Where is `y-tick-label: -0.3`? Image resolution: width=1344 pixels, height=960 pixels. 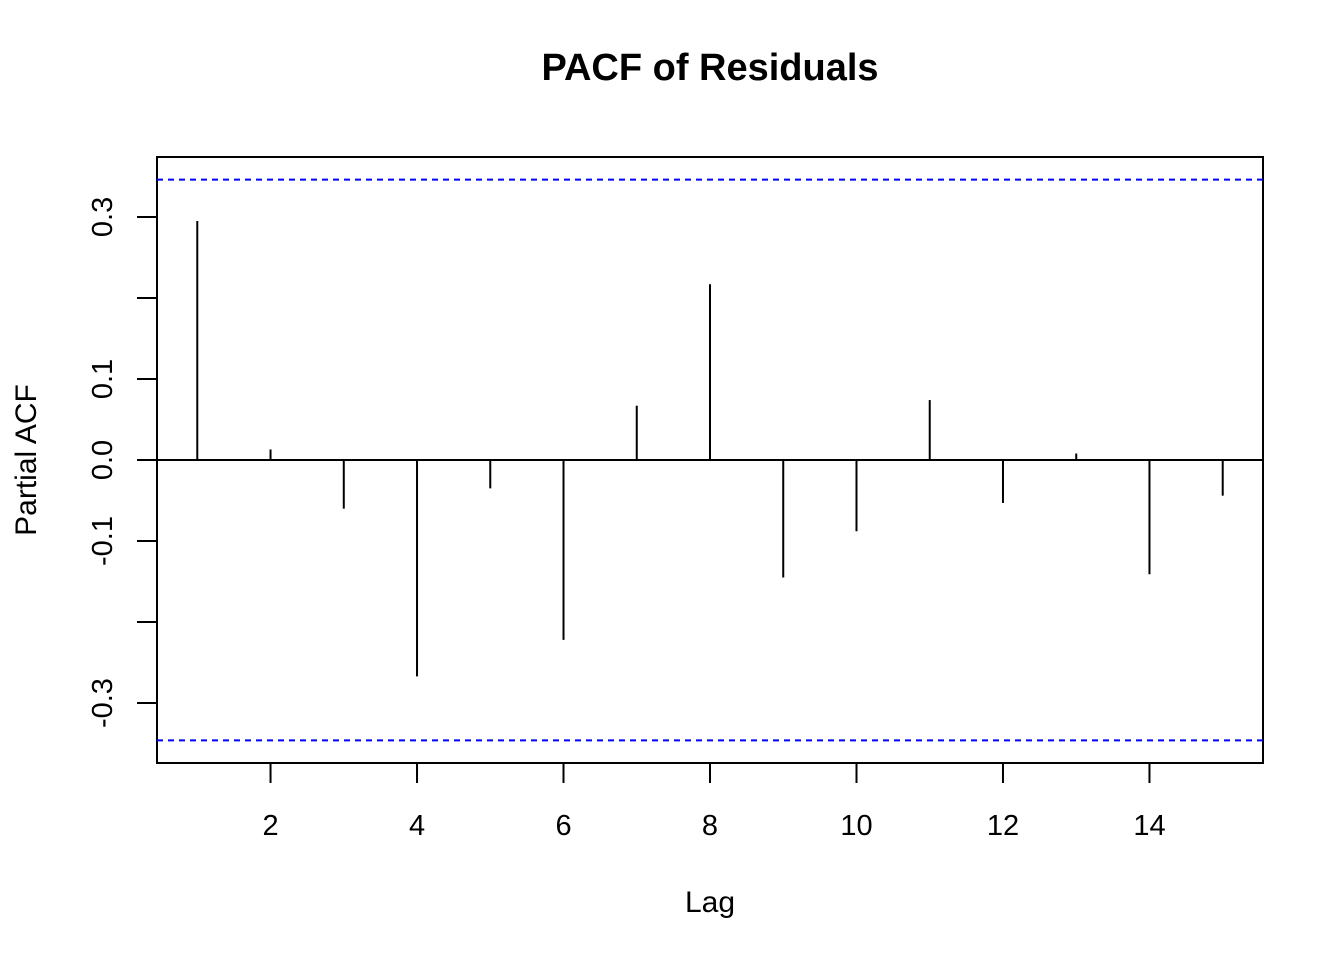 y-tick-label: -0.3 is located at coordinates (103, 703).